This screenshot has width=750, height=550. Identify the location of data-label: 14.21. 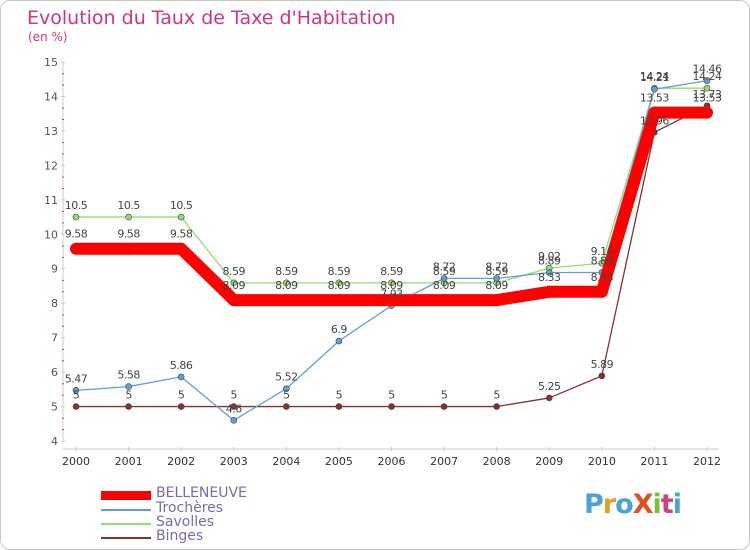
(654, 77).